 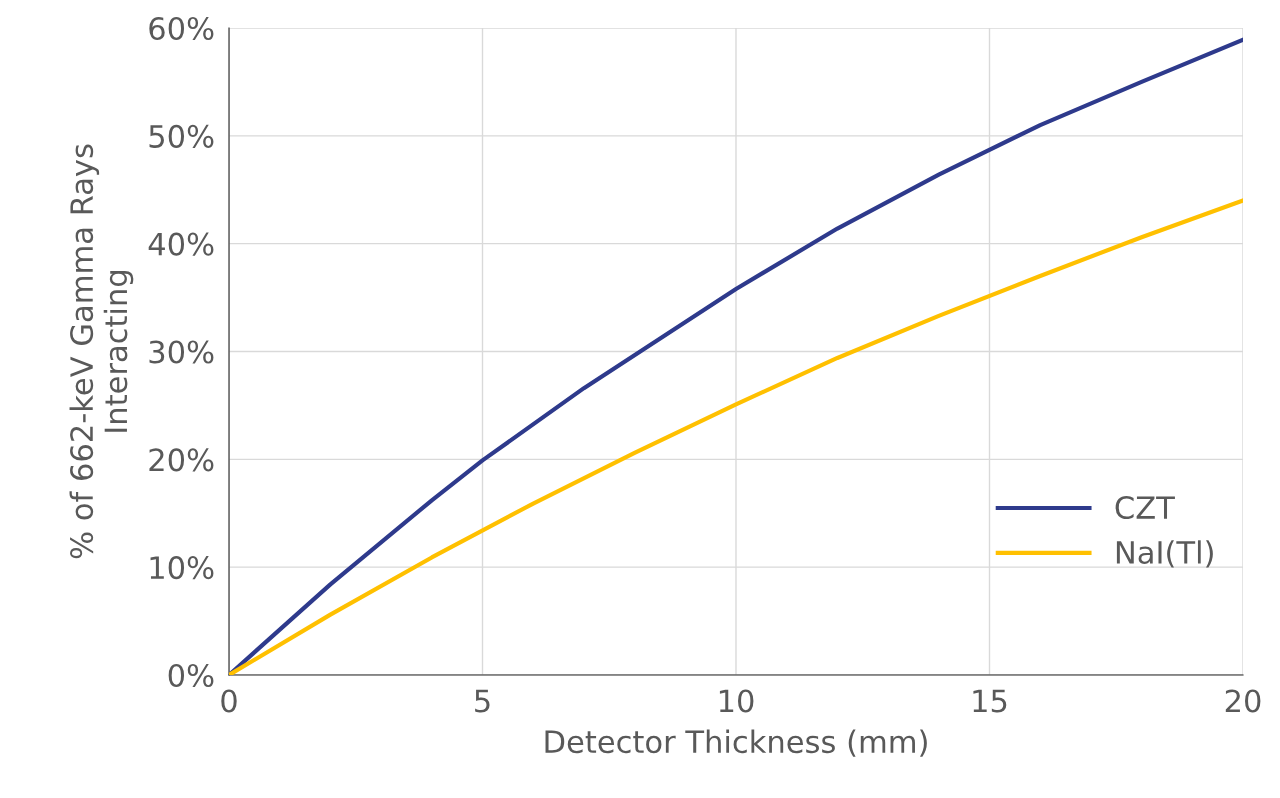 What do you see at coordinates (181, 136) in the screenshot?
I see `y-tick-label: 50%` at bounding box center [181, 136].